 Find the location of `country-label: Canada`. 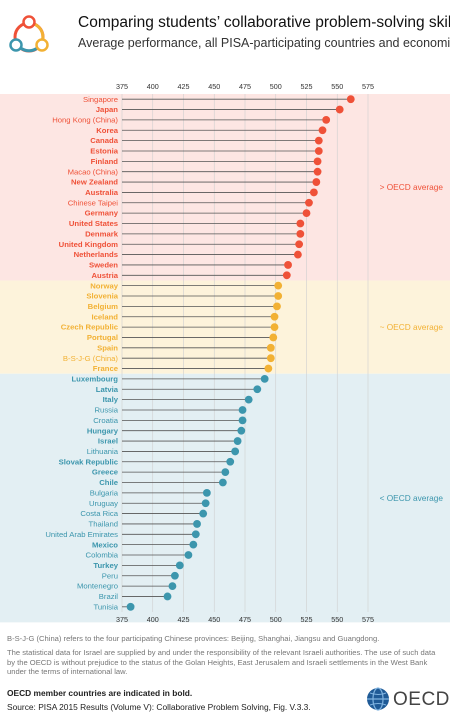

country-label: Canada is located at coordinates (104, 140).